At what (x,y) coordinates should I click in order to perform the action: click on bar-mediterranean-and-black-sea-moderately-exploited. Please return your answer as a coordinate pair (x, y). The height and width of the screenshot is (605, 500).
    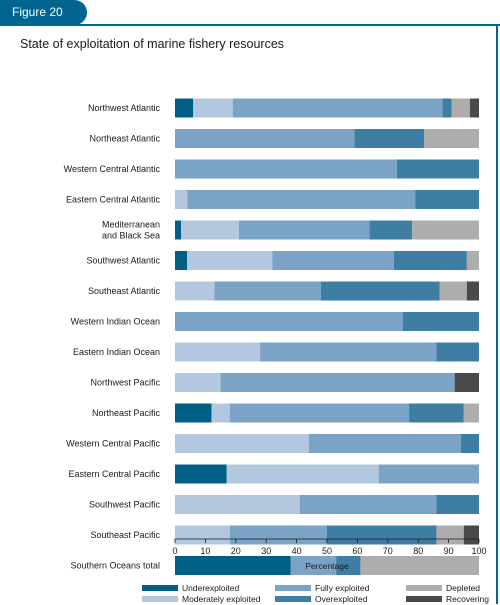
    Looking at the image, I should click on (210, 230).